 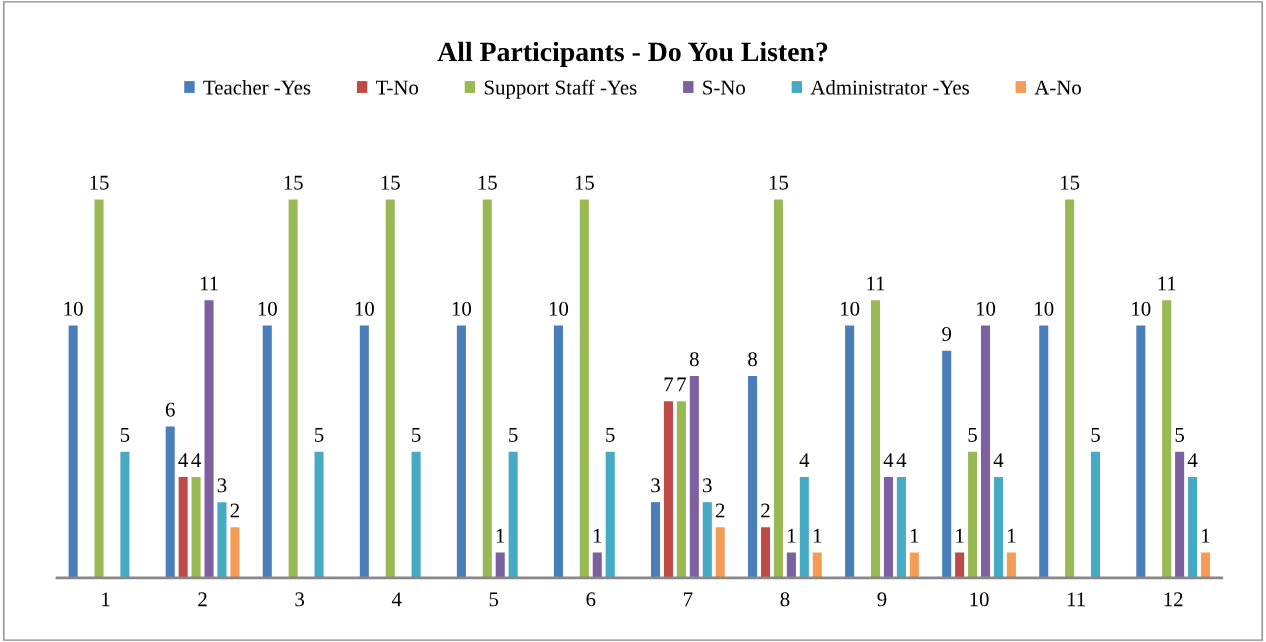 What do you see at coordinates (106, 599) in the screenshot?
I see `x-tick-label: 1` at bounding box center [106, 599].